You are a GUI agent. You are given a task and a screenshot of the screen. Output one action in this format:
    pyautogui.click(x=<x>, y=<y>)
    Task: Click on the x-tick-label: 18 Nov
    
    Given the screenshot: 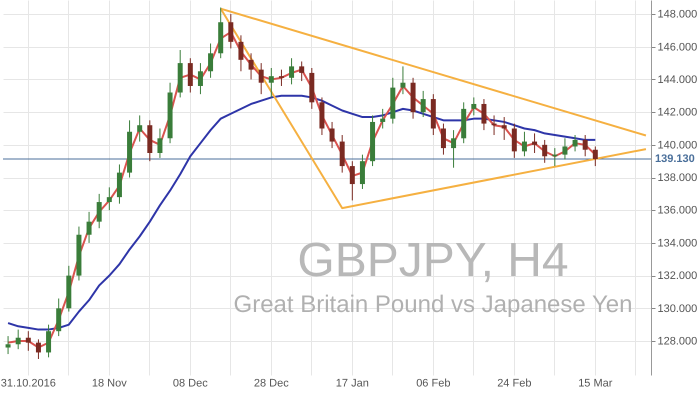 What is the action you would take?
    pyautogui.click(x=110, y=384)
    